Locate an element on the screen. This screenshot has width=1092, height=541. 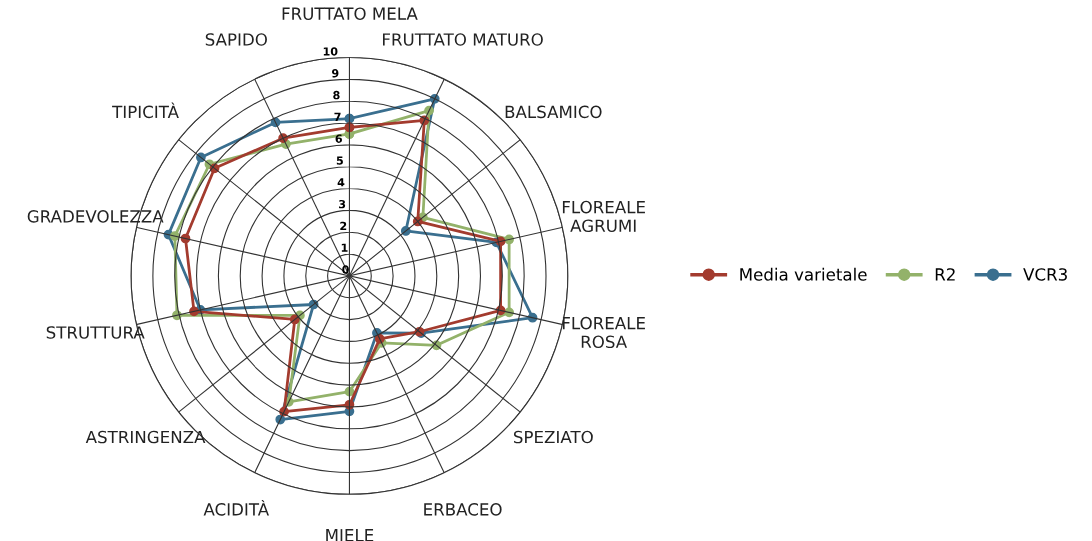
y-tick-label: 8 is located at coordinates (336, 95).